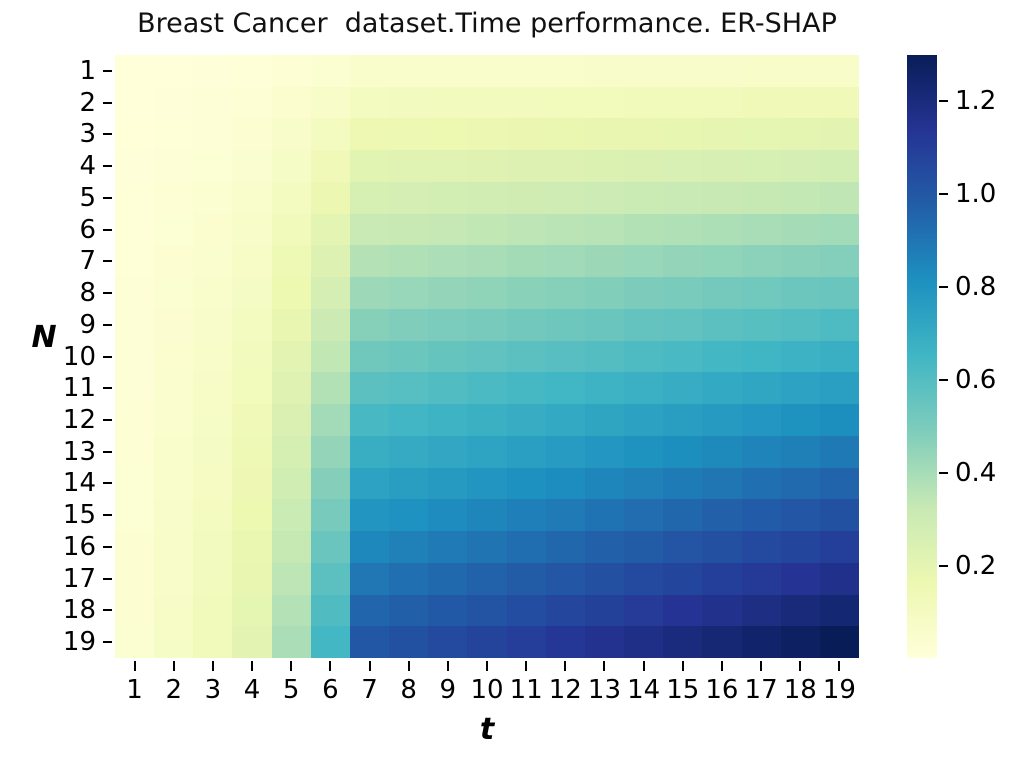  I want to click on y-tick-label: 16, so click(79, 546).